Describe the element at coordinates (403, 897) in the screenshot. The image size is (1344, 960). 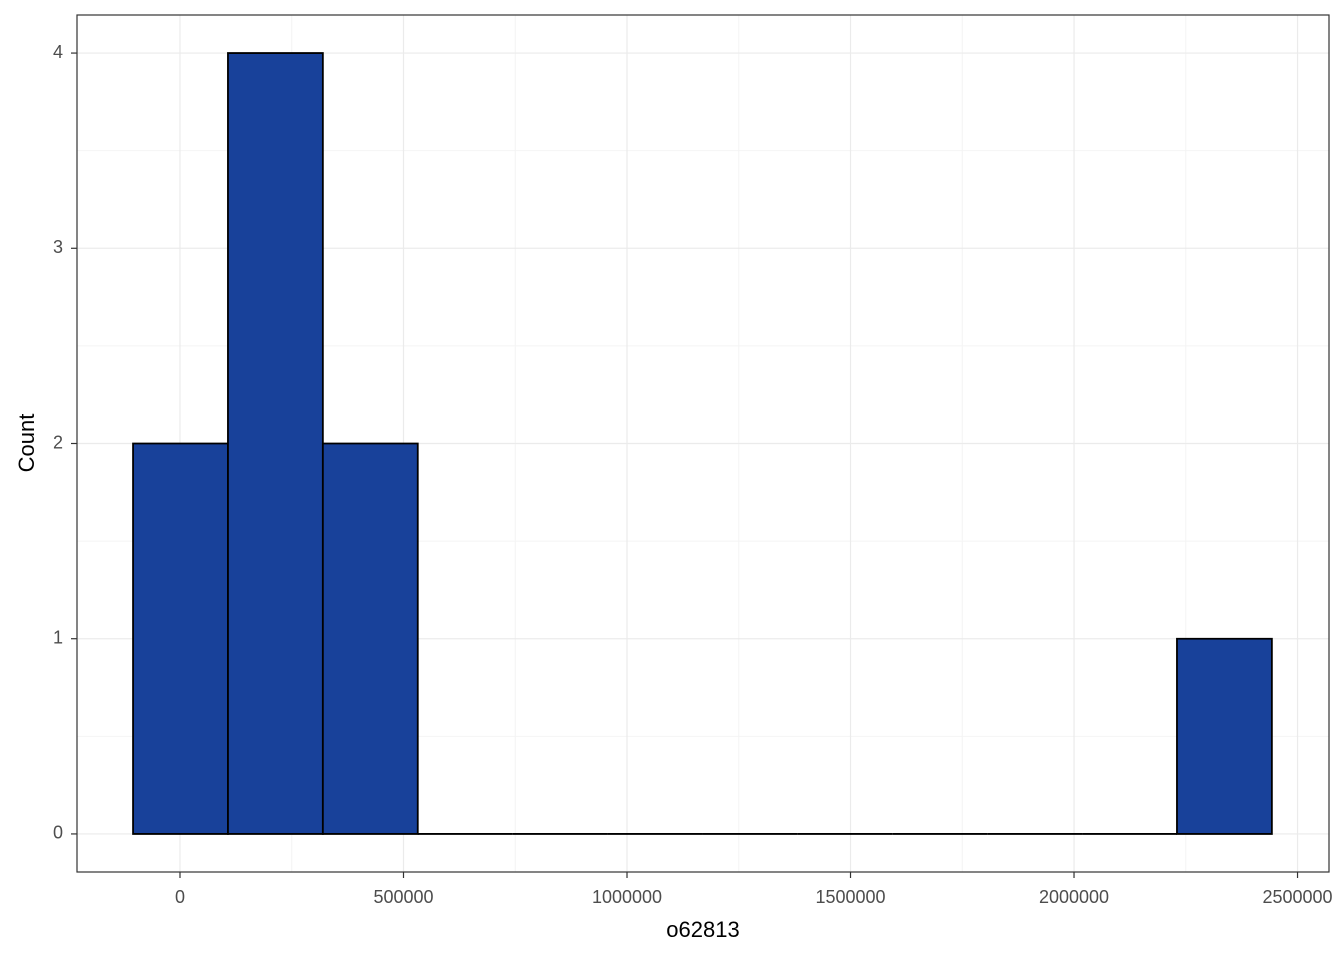
I see `x-tick-label: 500000` at that location.